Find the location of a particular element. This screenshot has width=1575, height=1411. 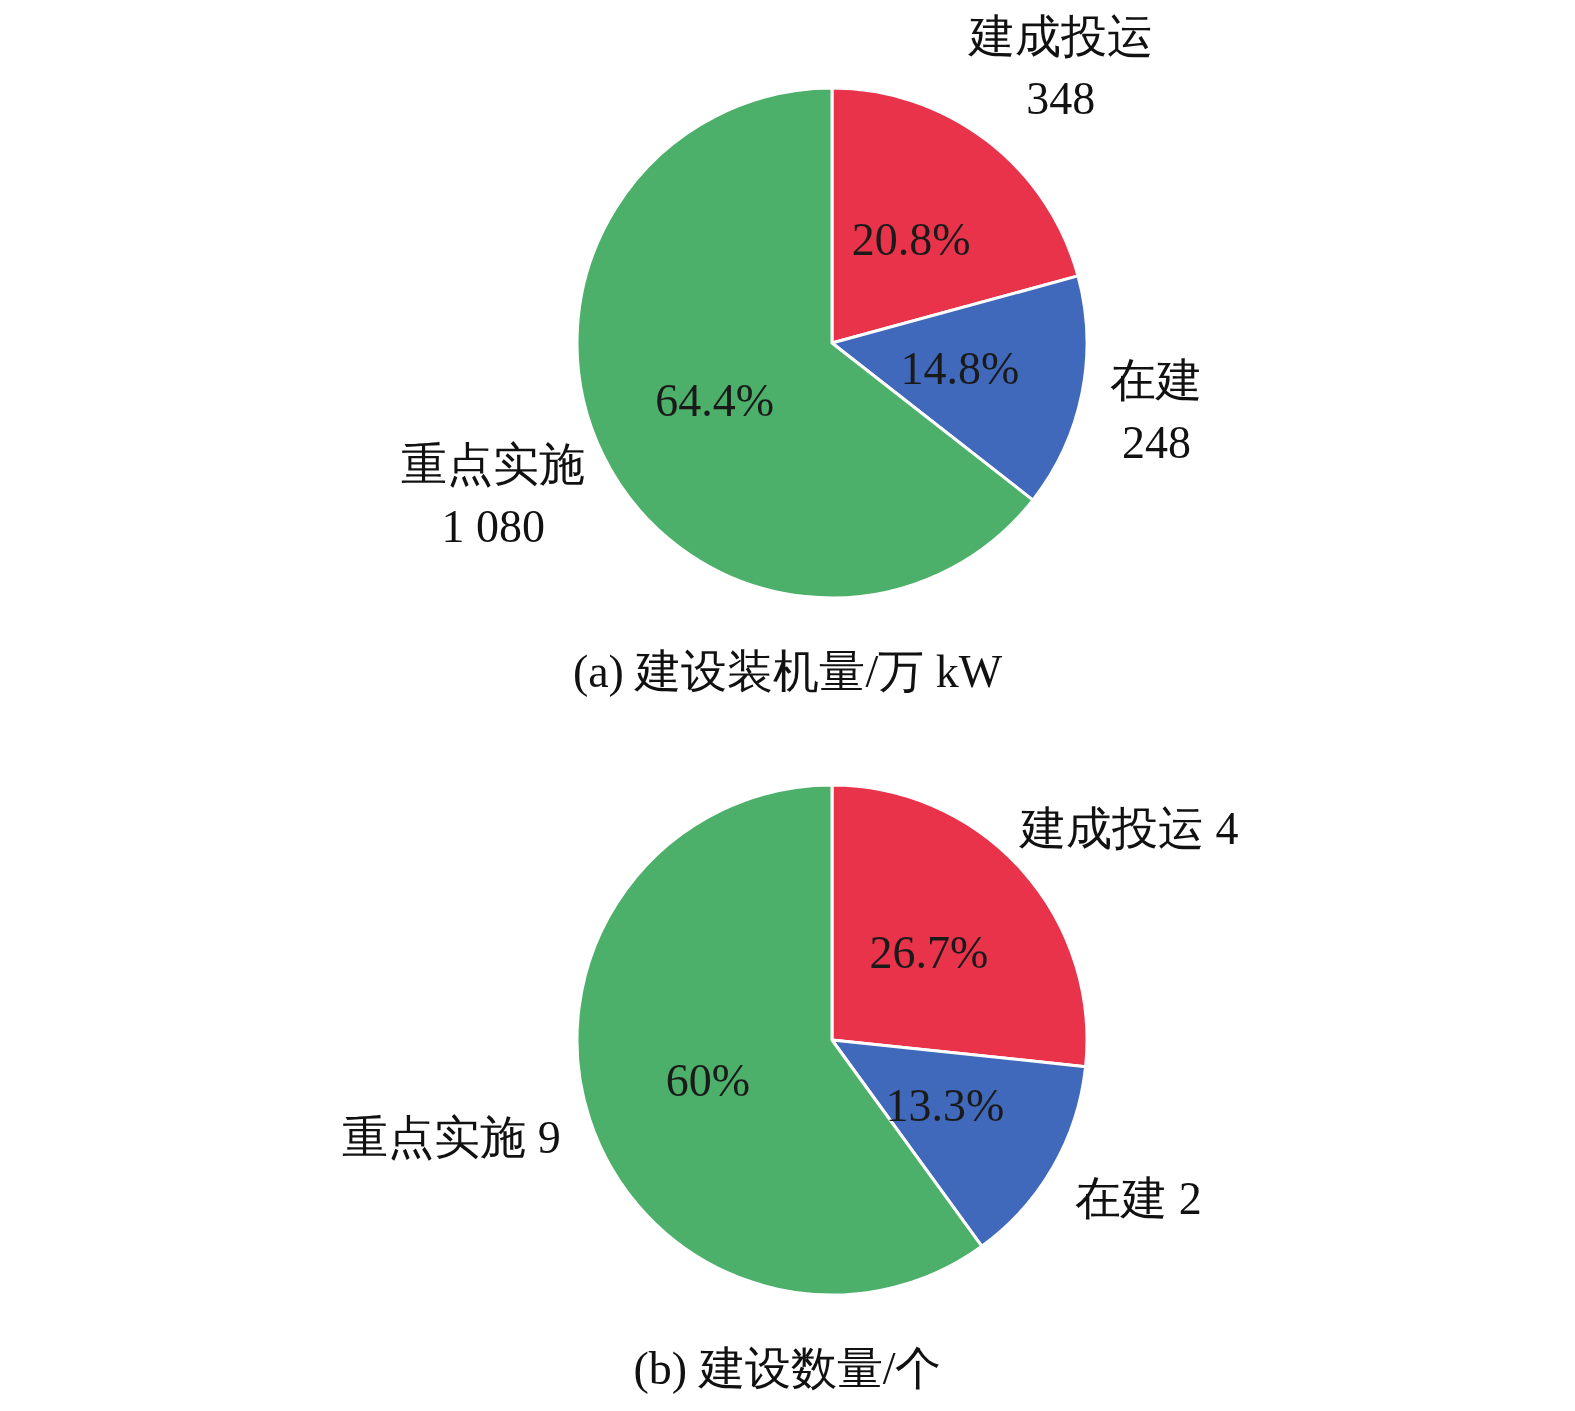

text: (b) 建设数量/个 is located at coordinates (787, 1368).